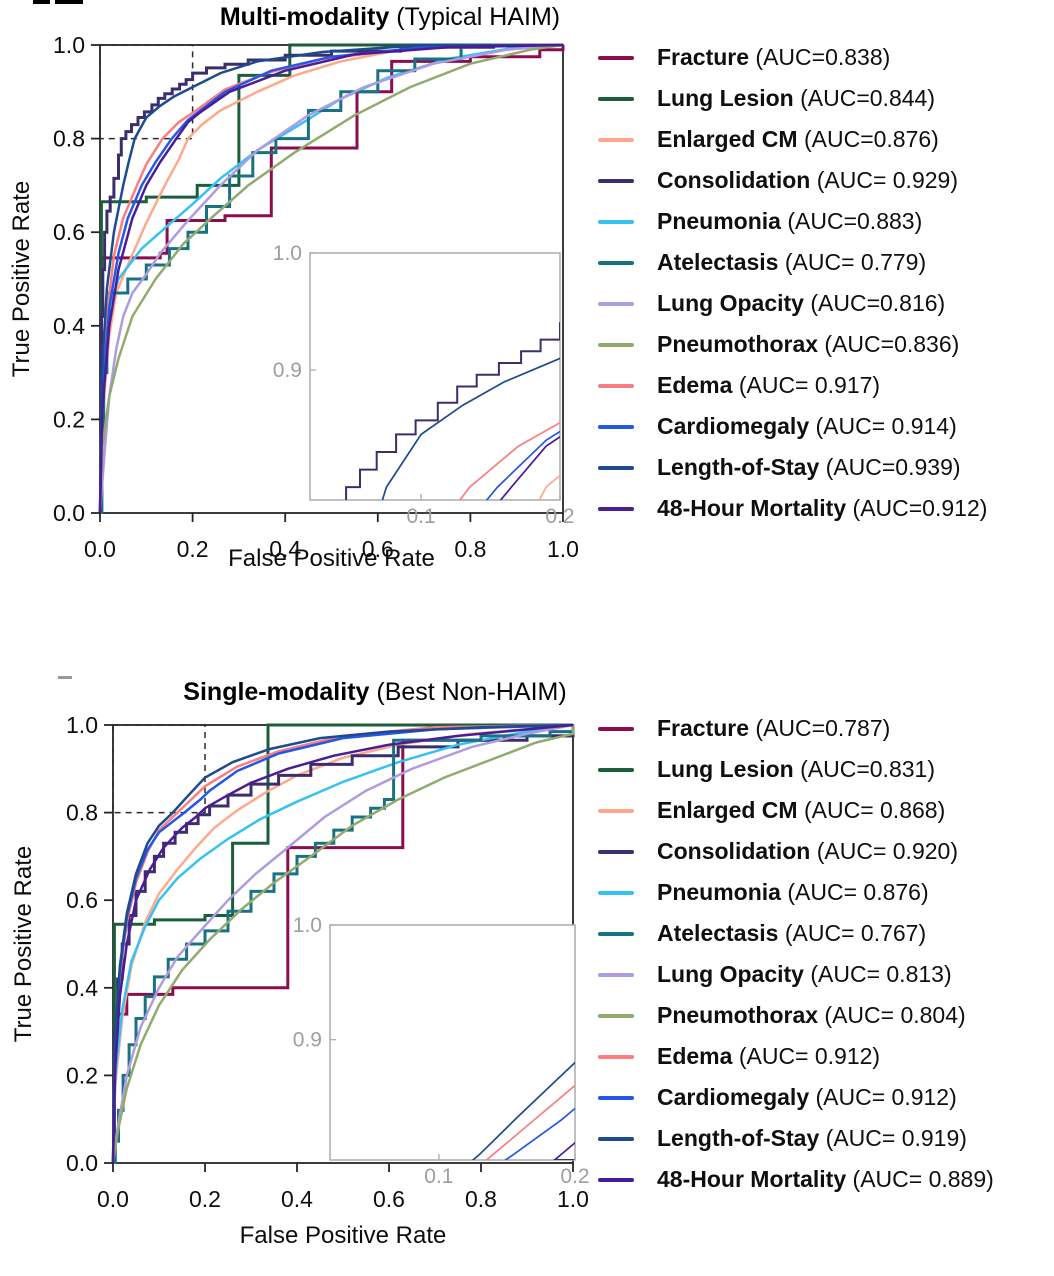 This screenshot has height=1276, width=1054. Describe the element at coordinates (864, 98) in the screenshot. I see `legend-series-auc: (AUC=0.844)` at that location.